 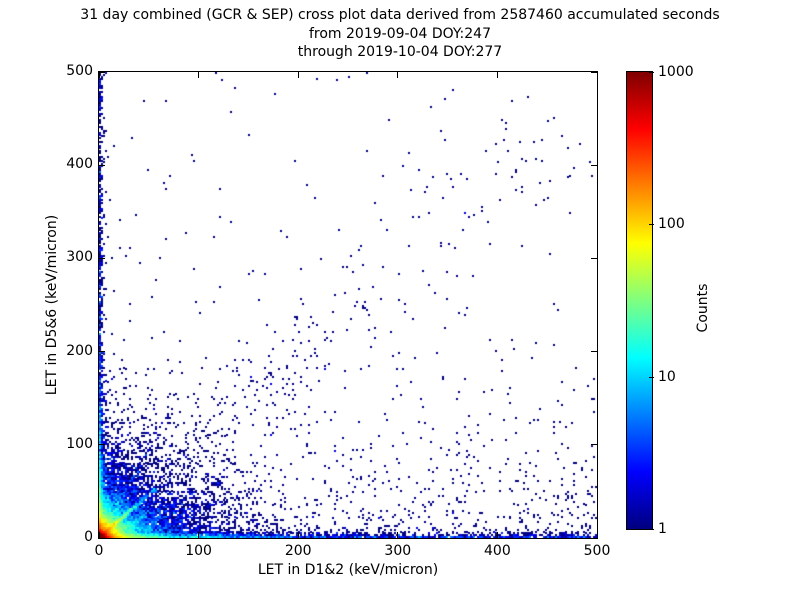 I want to click on y-axis-label: LET in D5&6 (keV/micron), so click(x=52, y=305).